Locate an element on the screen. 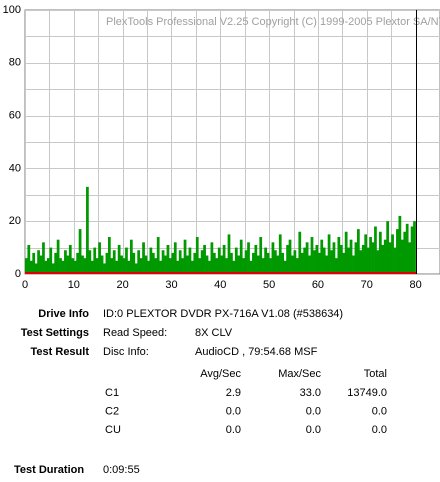 Image resolution: width=440 pixels, height=482 pixels. cell: 2.9 is located at coordinates (233, 393).